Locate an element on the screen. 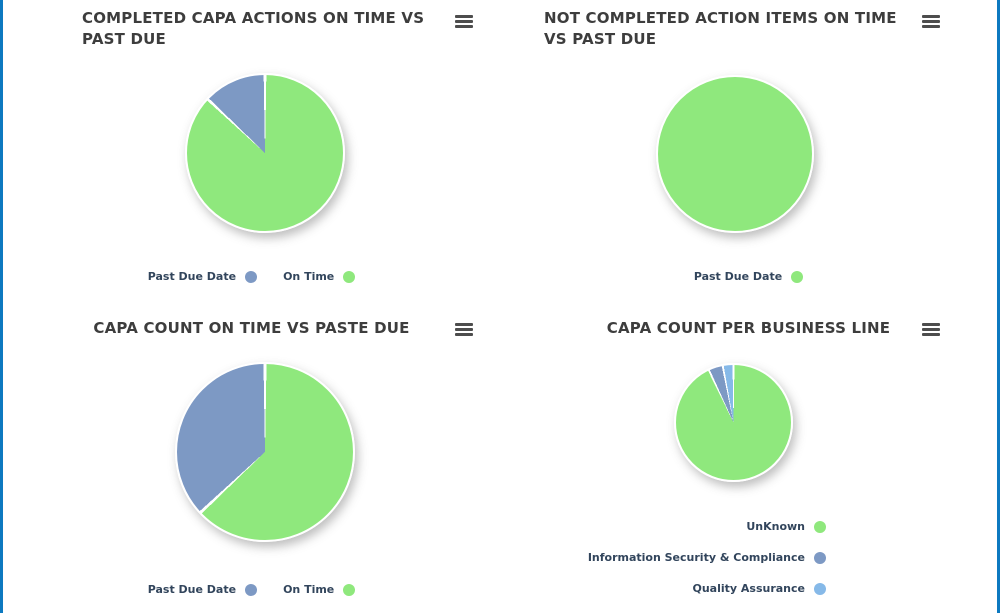 The height and width of the screenshot is (613, 1000). legend-label: Quality Assurance is located at coordinates (748, 588).